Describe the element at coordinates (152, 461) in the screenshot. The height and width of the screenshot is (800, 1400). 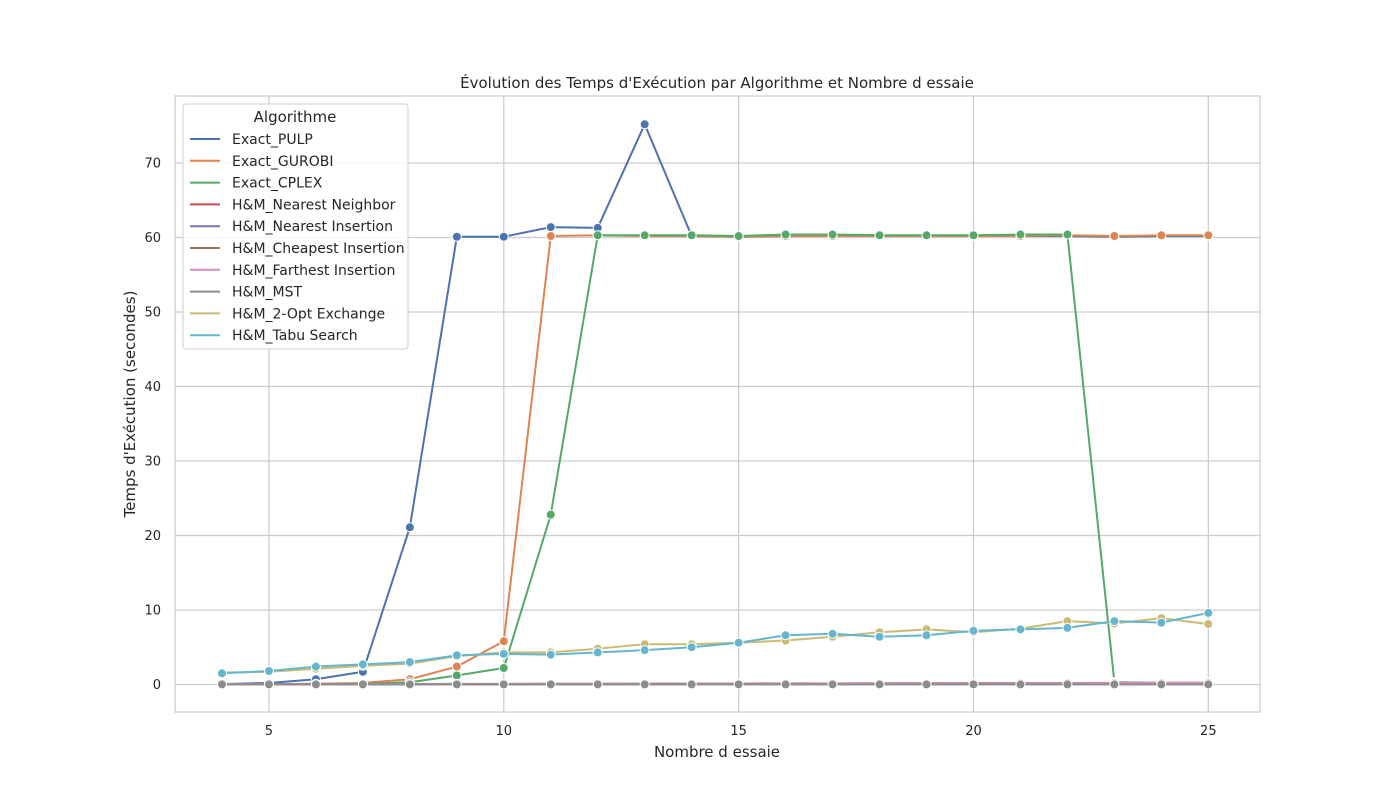
I see `y-tick-label: 30` at that location.